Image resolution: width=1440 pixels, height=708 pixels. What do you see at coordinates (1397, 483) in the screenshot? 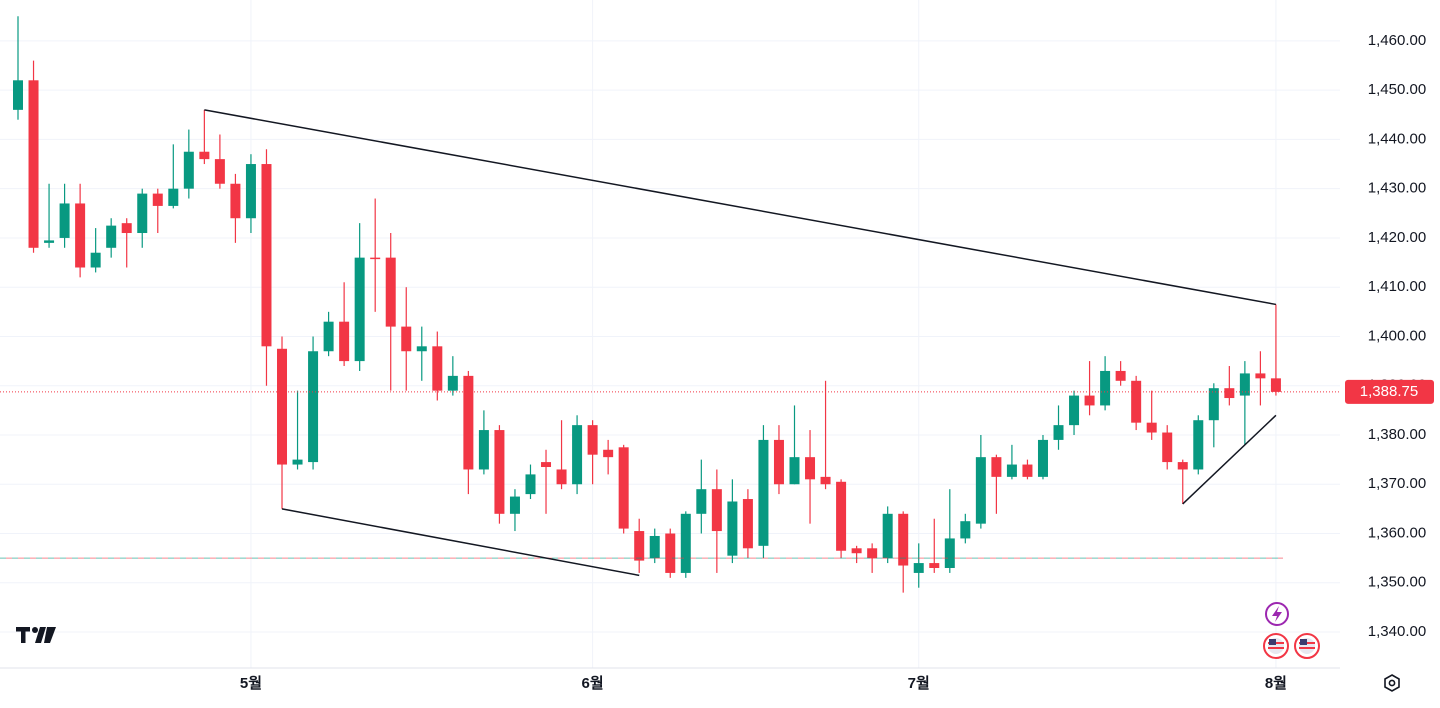
I see `y-tick-label: 1,370.00` at bounding box center [1397, 483].